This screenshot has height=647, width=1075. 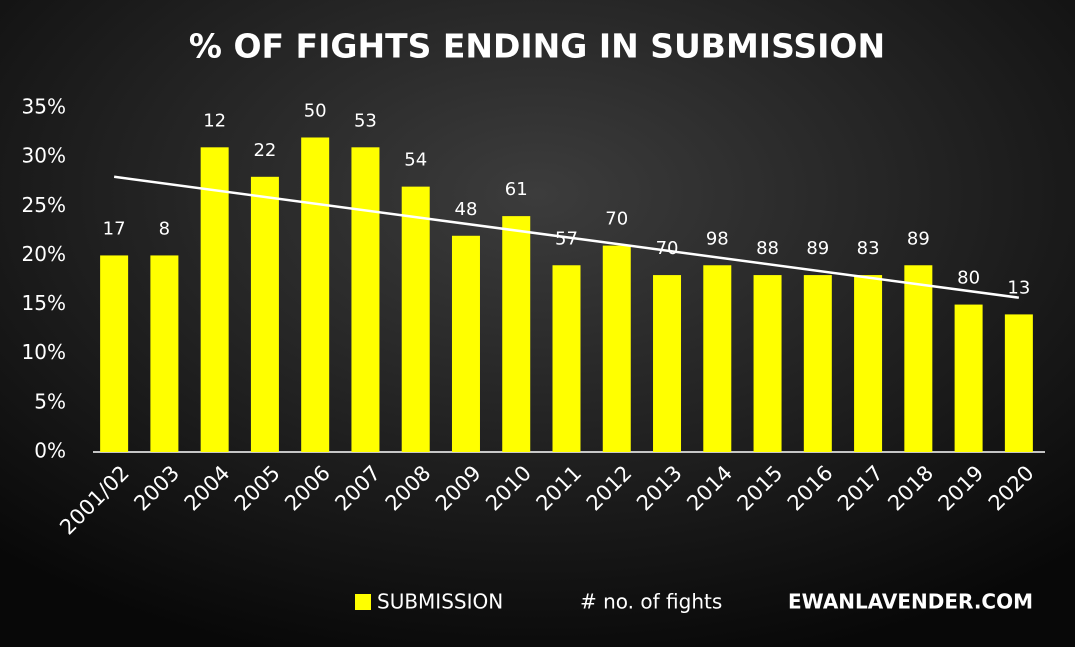 What do you see at coordinates (415, 160) in the screenshot?
I see `data-label: 54` at bounding box center [415, 160].